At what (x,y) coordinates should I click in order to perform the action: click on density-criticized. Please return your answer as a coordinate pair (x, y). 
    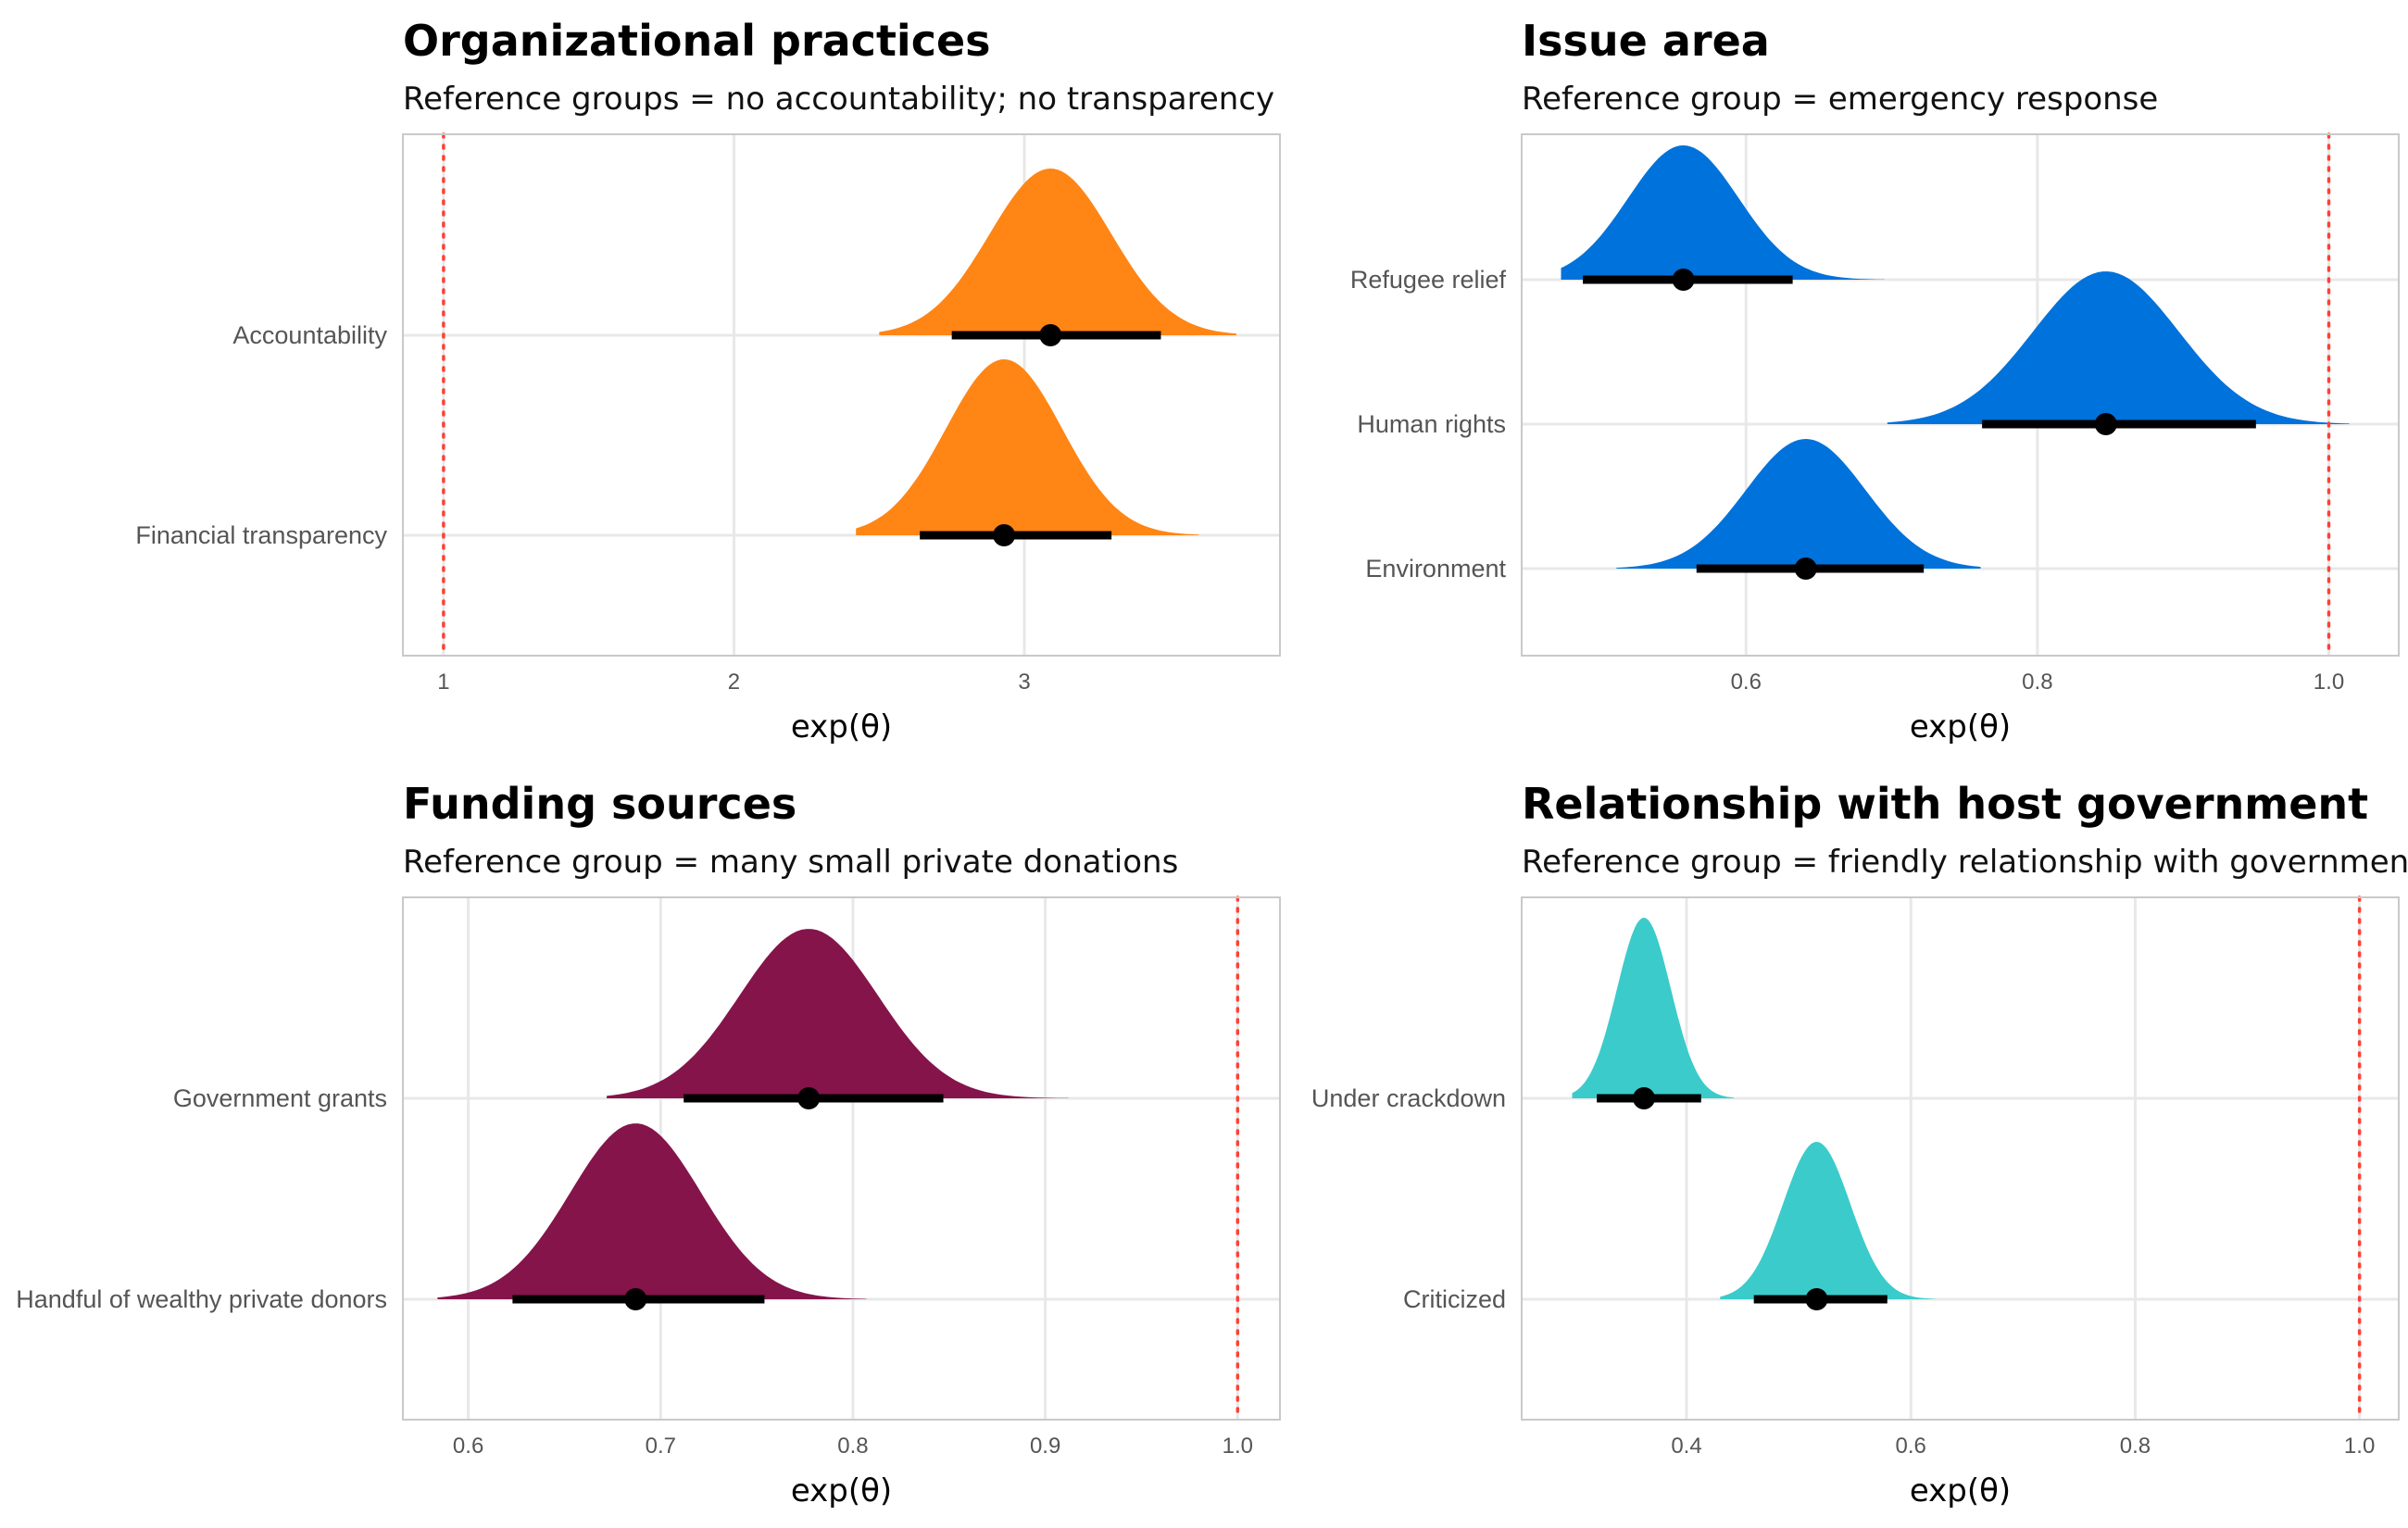
    Looking at the image, I should click on (1828, 1220).